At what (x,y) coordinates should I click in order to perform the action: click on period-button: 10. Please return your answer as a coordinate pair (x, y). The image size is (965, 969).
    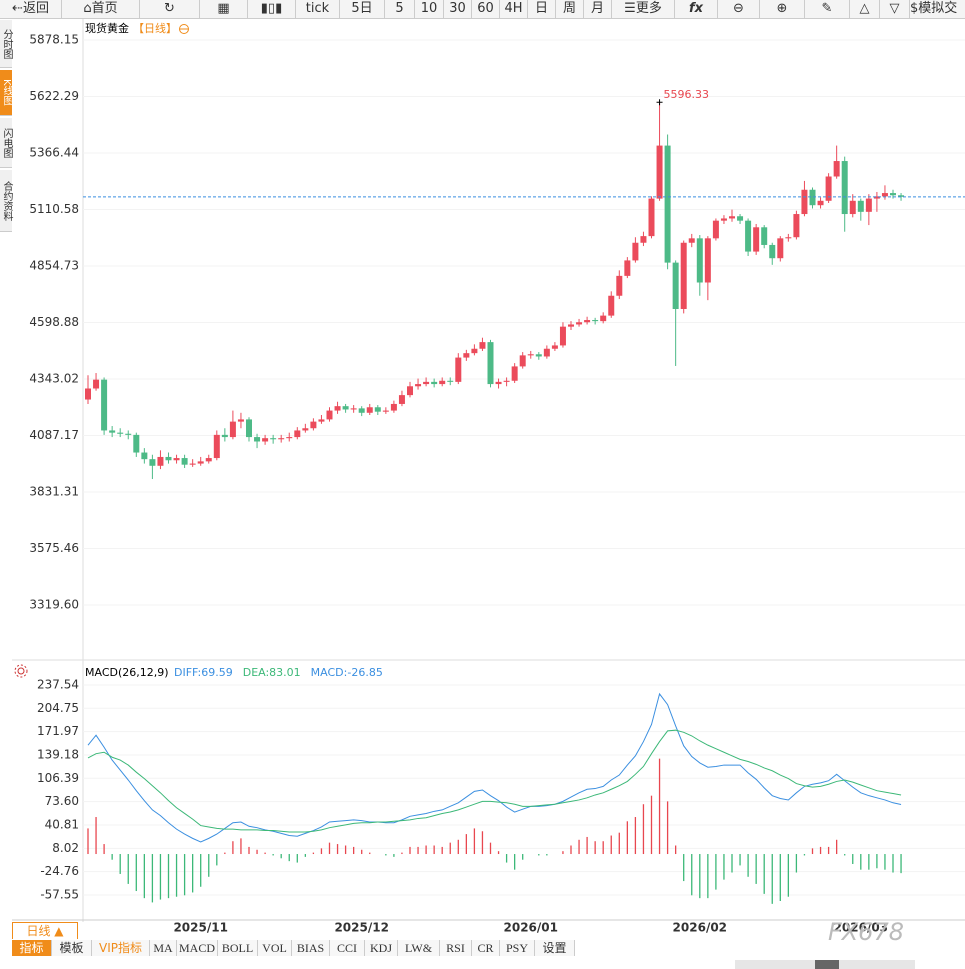
    Looking at the image, I should click on (429, 9).